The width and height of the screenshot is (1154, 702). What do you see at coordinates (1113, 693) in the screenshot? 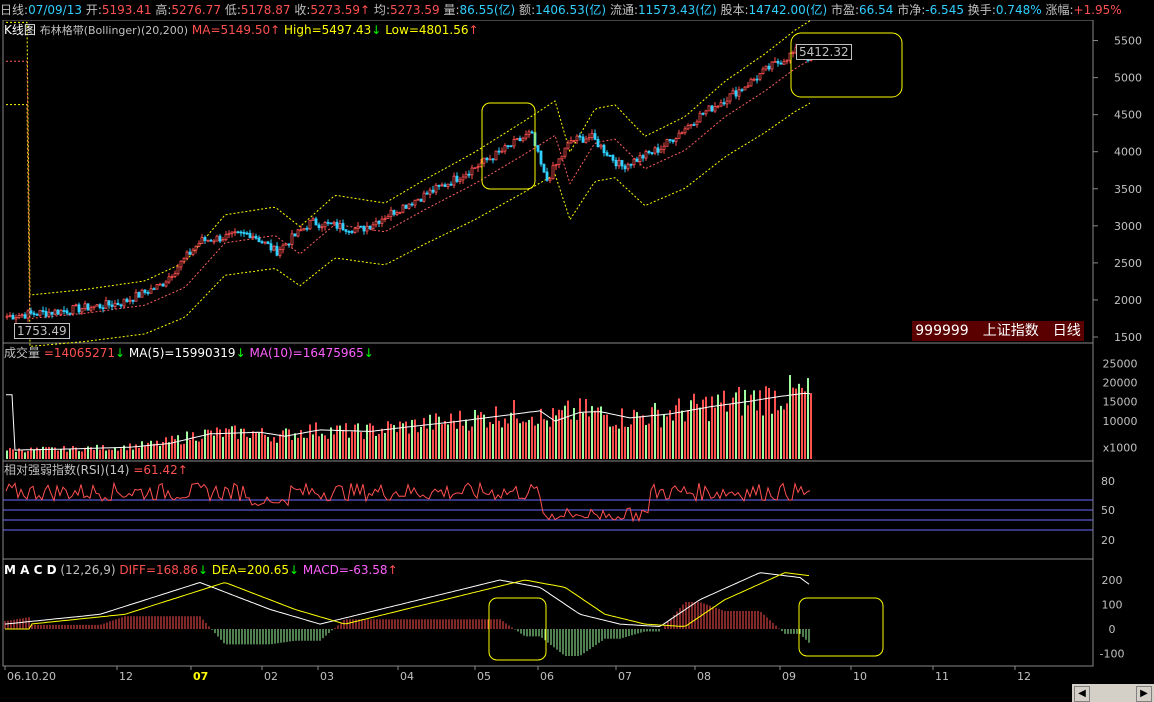
I see `horizontal-scrollbar: ◀ ▶` at bounding box center [1113, 693].